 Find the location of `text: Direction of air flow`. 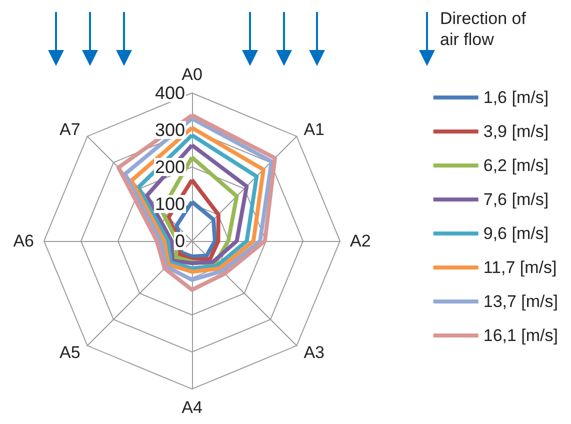

text: Direction of air flow is located at coordinates (483, 29).